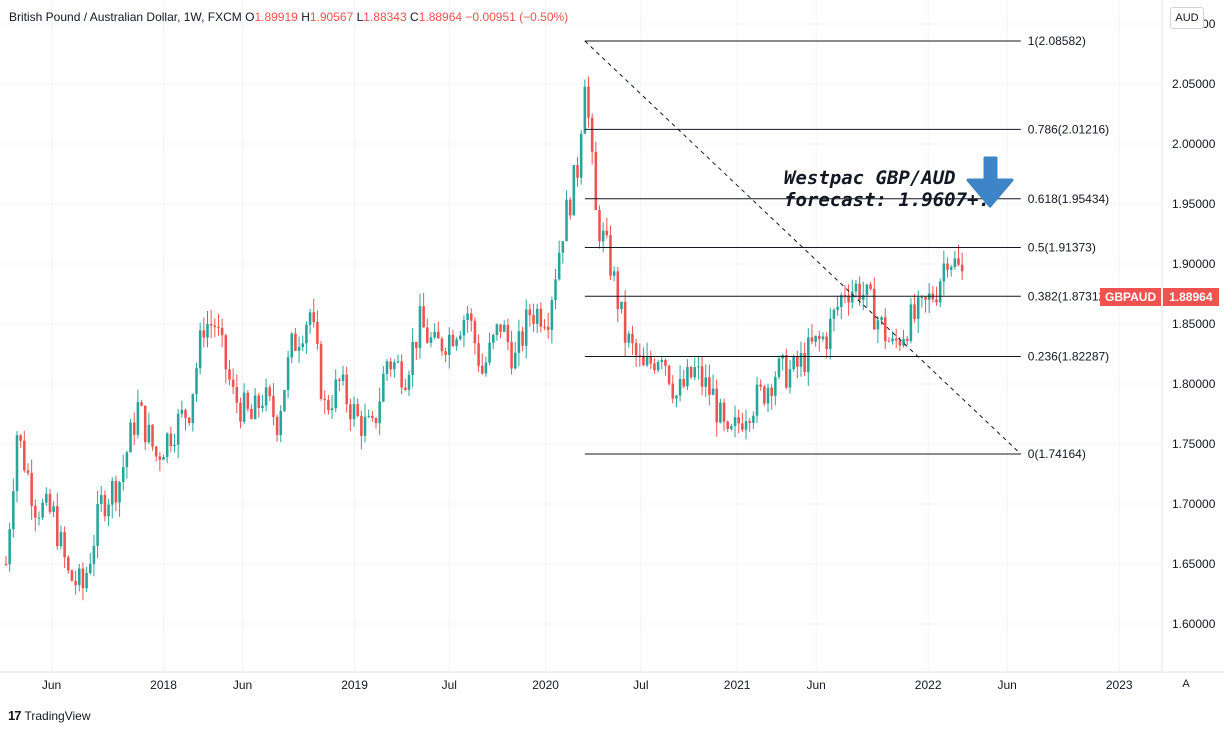 The width and height of the screenshot is (1224, 734). What do you see at coordinates (990, 182) in the screenshot?
I see `down-arrow-icon` at bounding box center [990, 182].